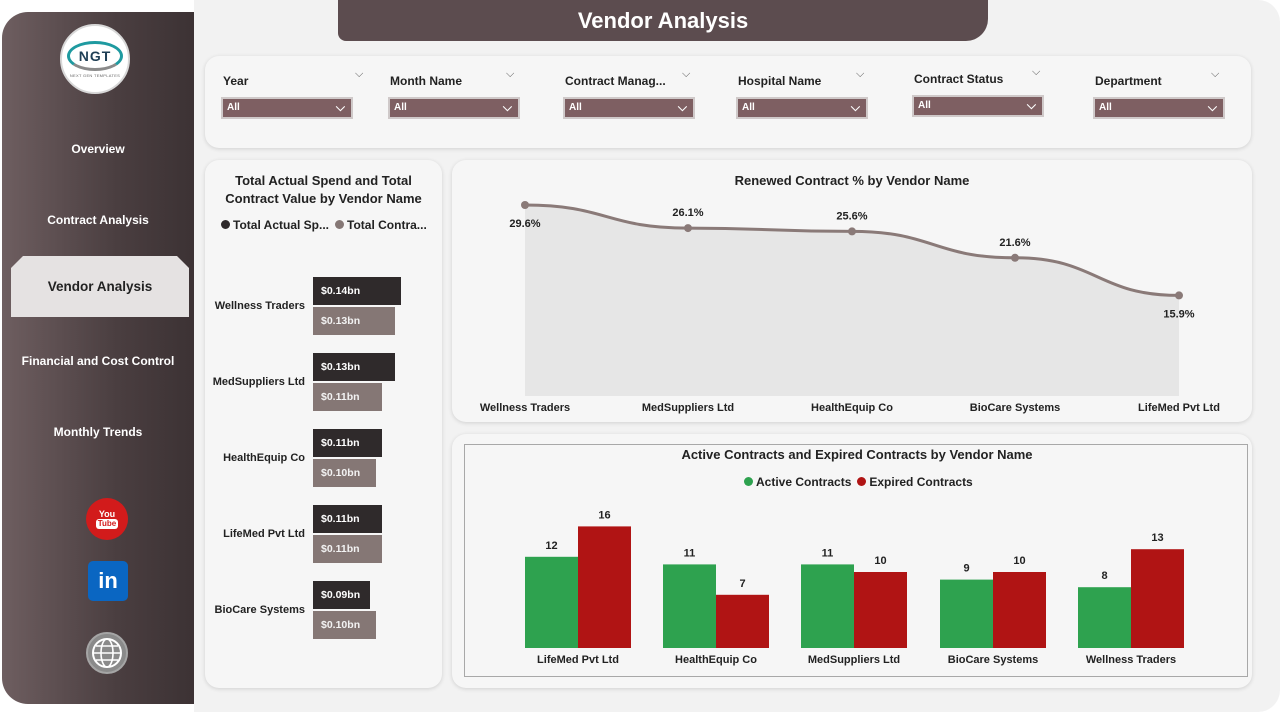 Image resolution: width=1280 pixels, height=712 pixels. What do you see at coordinates (341, 291) in the screenshot?
I see `hbar-data-label: $0.14bn` at bounding box center [341, 291].